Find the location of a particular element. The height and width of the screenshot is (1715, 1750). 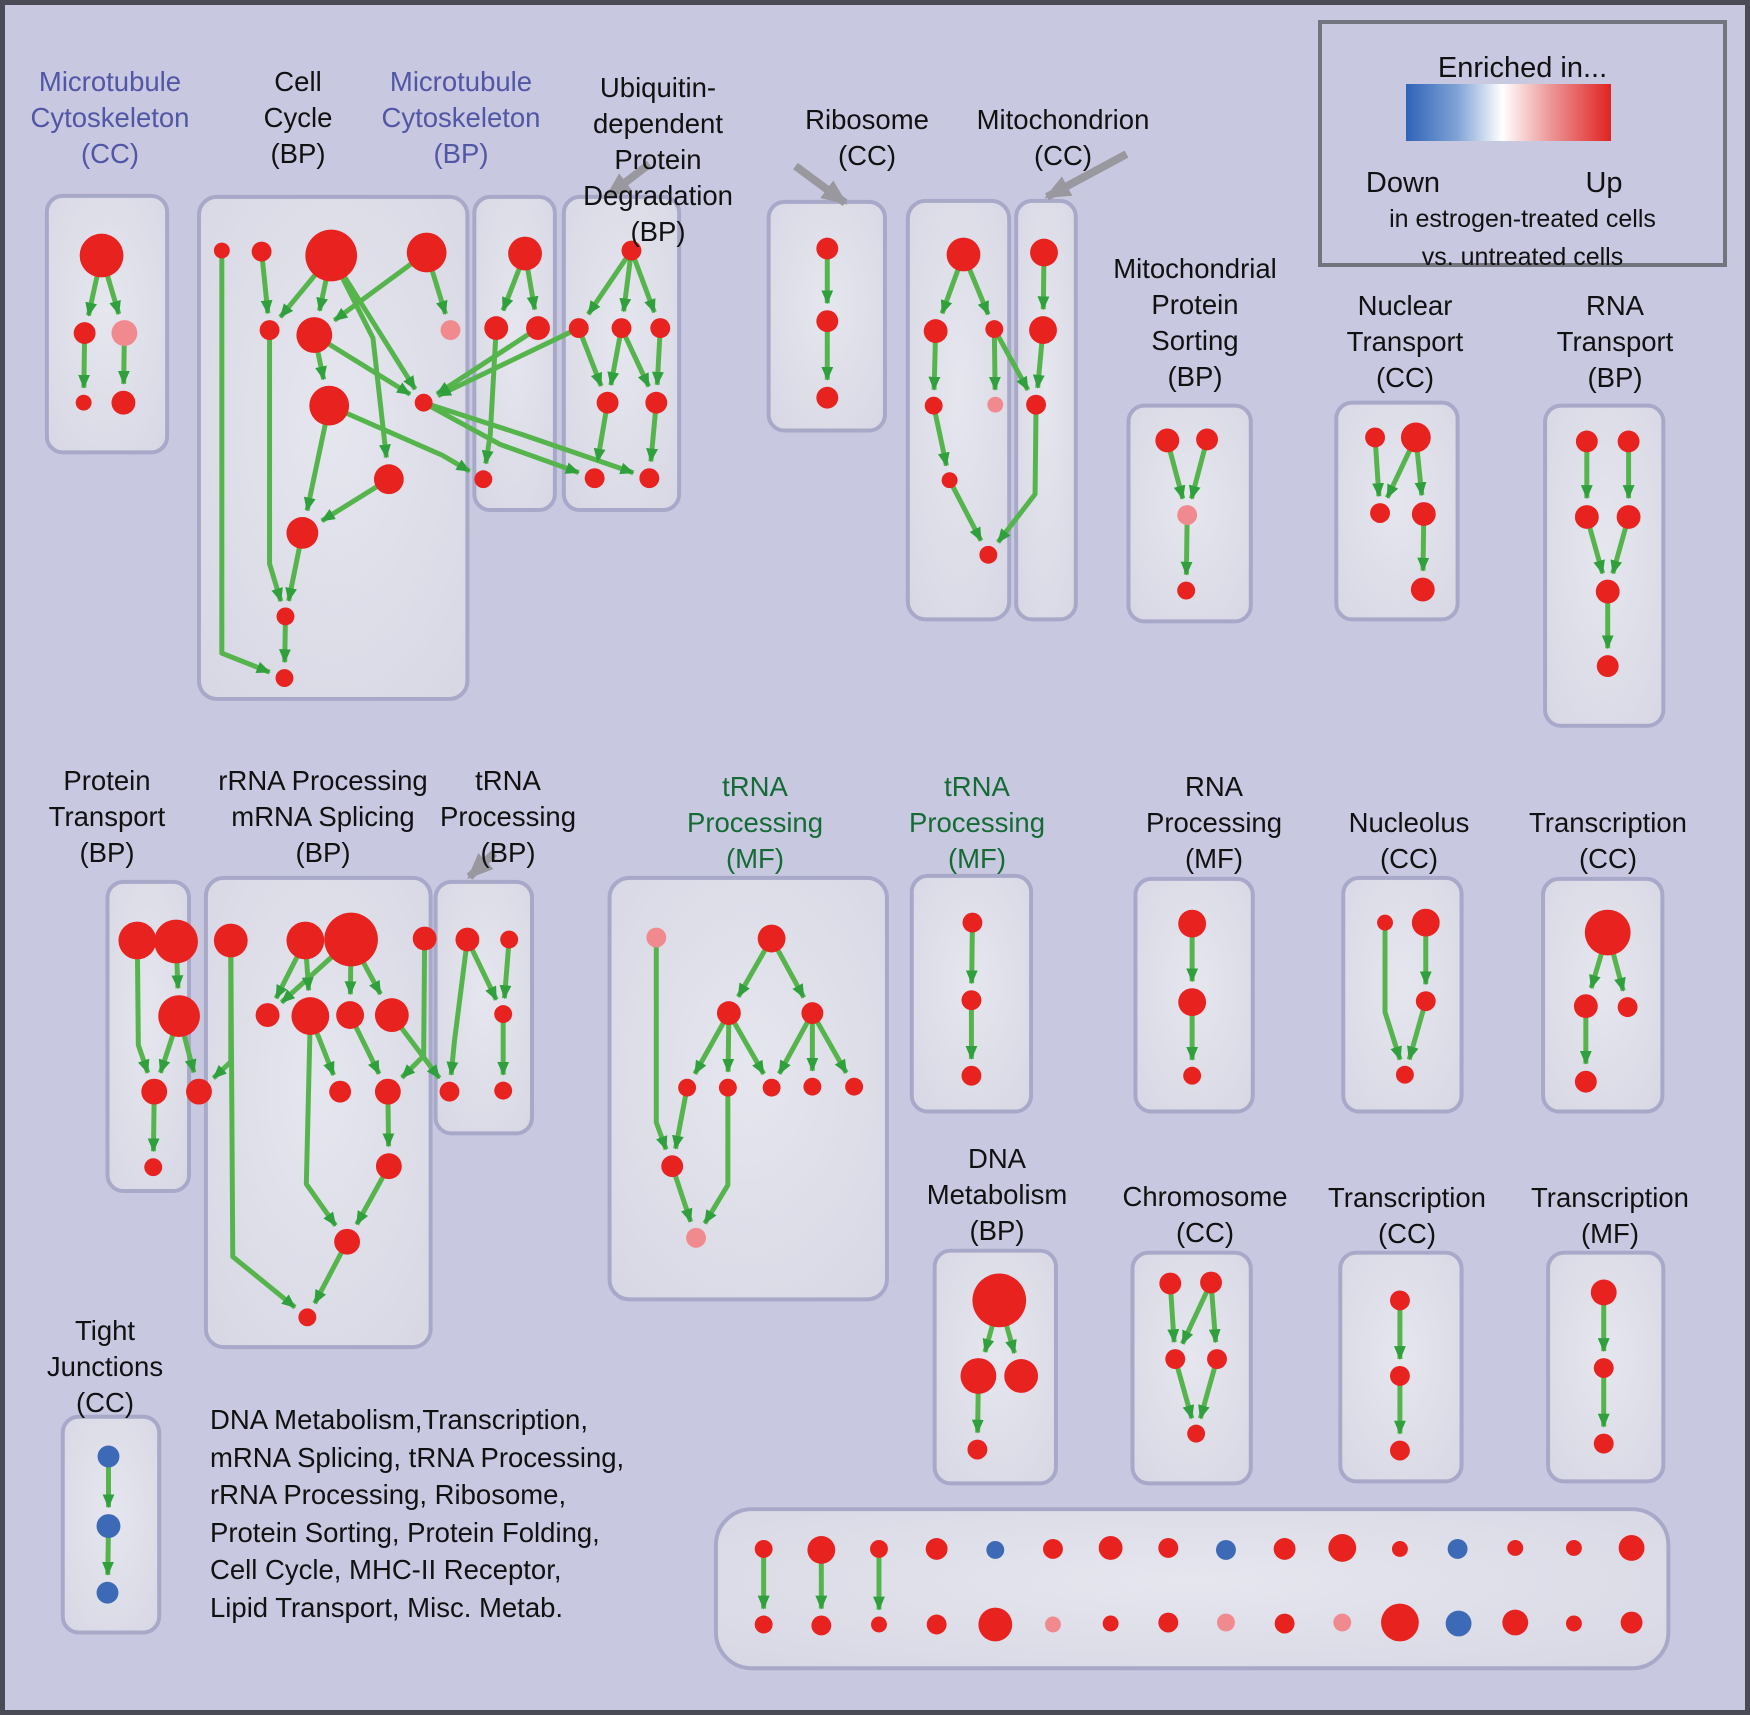

legend-gradient-bar is located at coordinates (1508, 112).